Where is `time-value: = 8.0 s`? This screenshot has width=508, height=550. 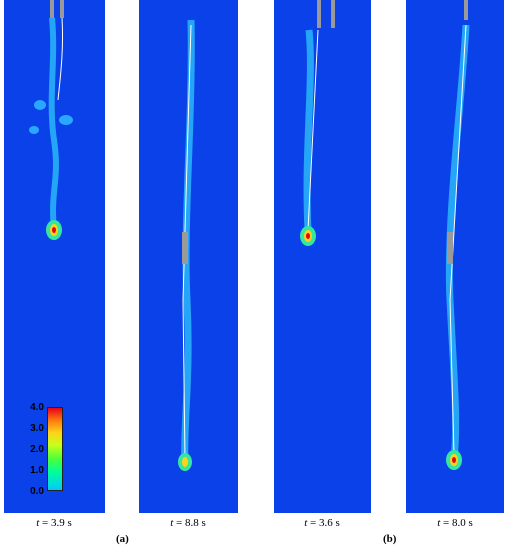 time-value: = 8.0 s is located at coordinates (456, 523).